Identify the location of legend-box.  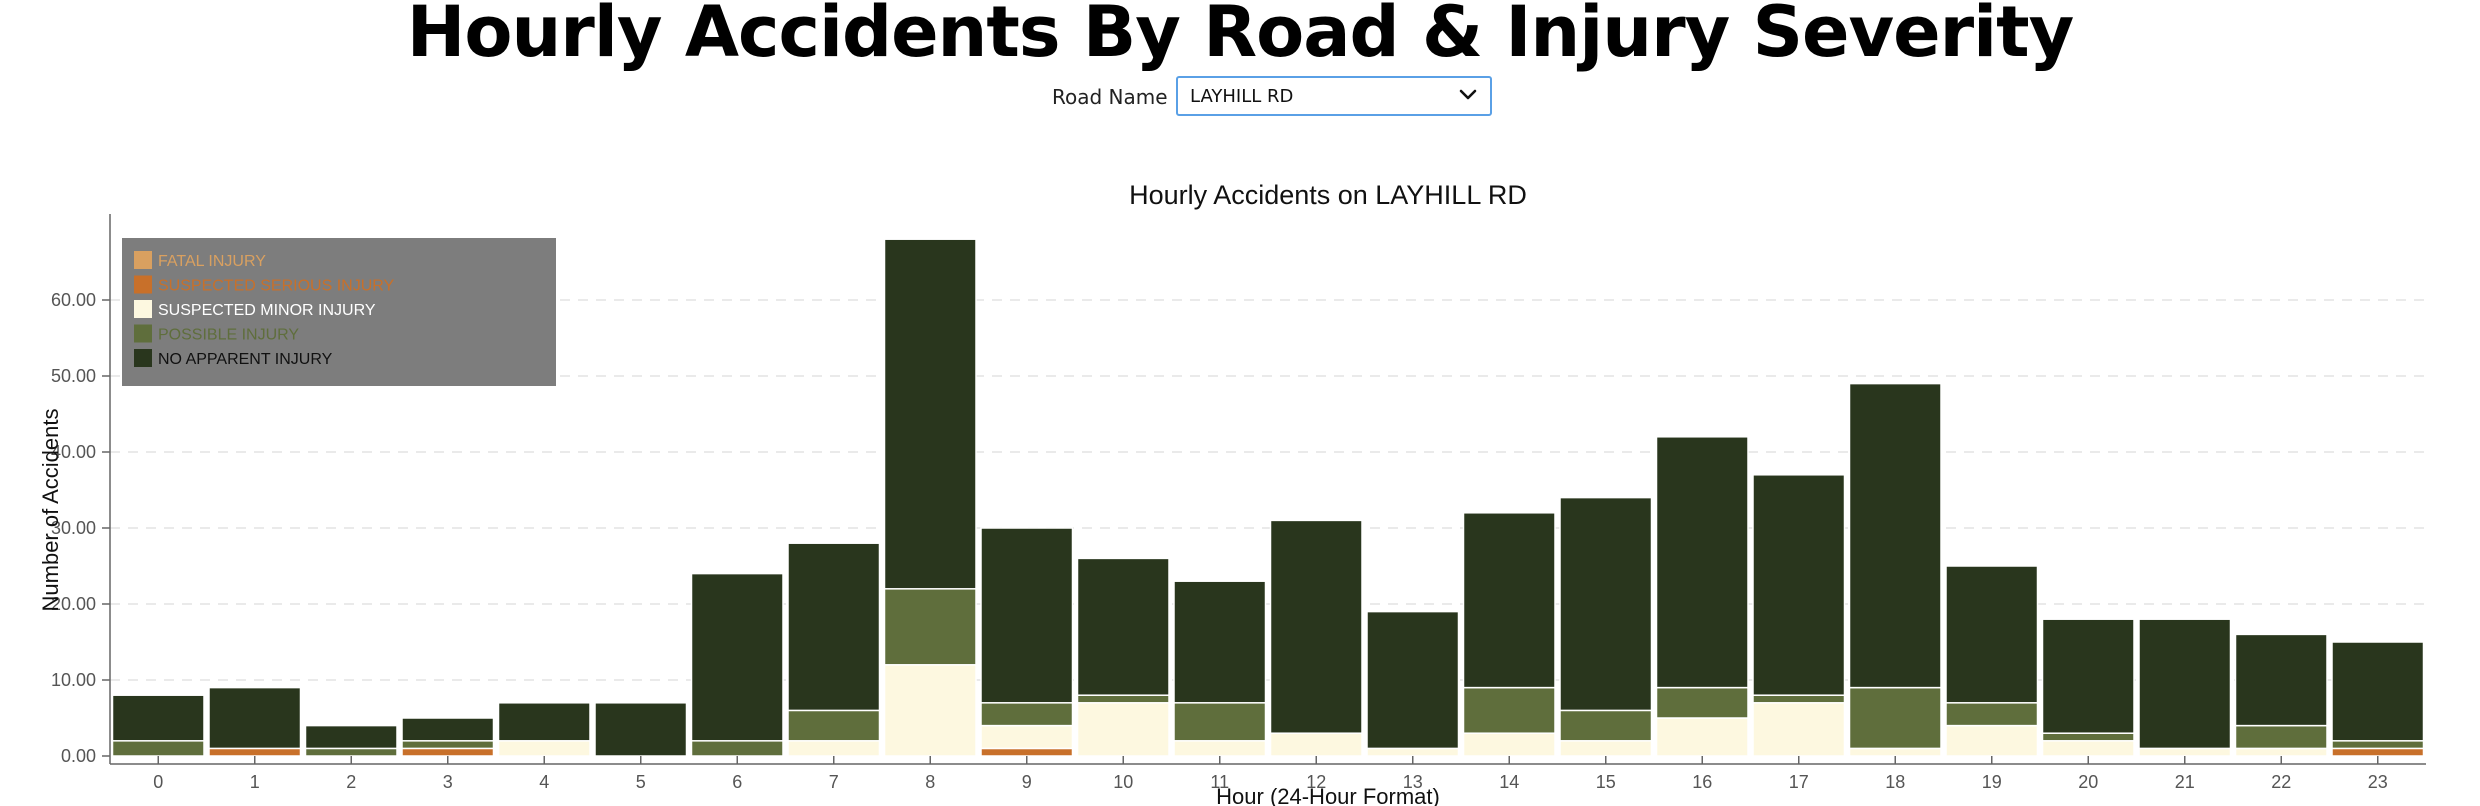
(339, 312).